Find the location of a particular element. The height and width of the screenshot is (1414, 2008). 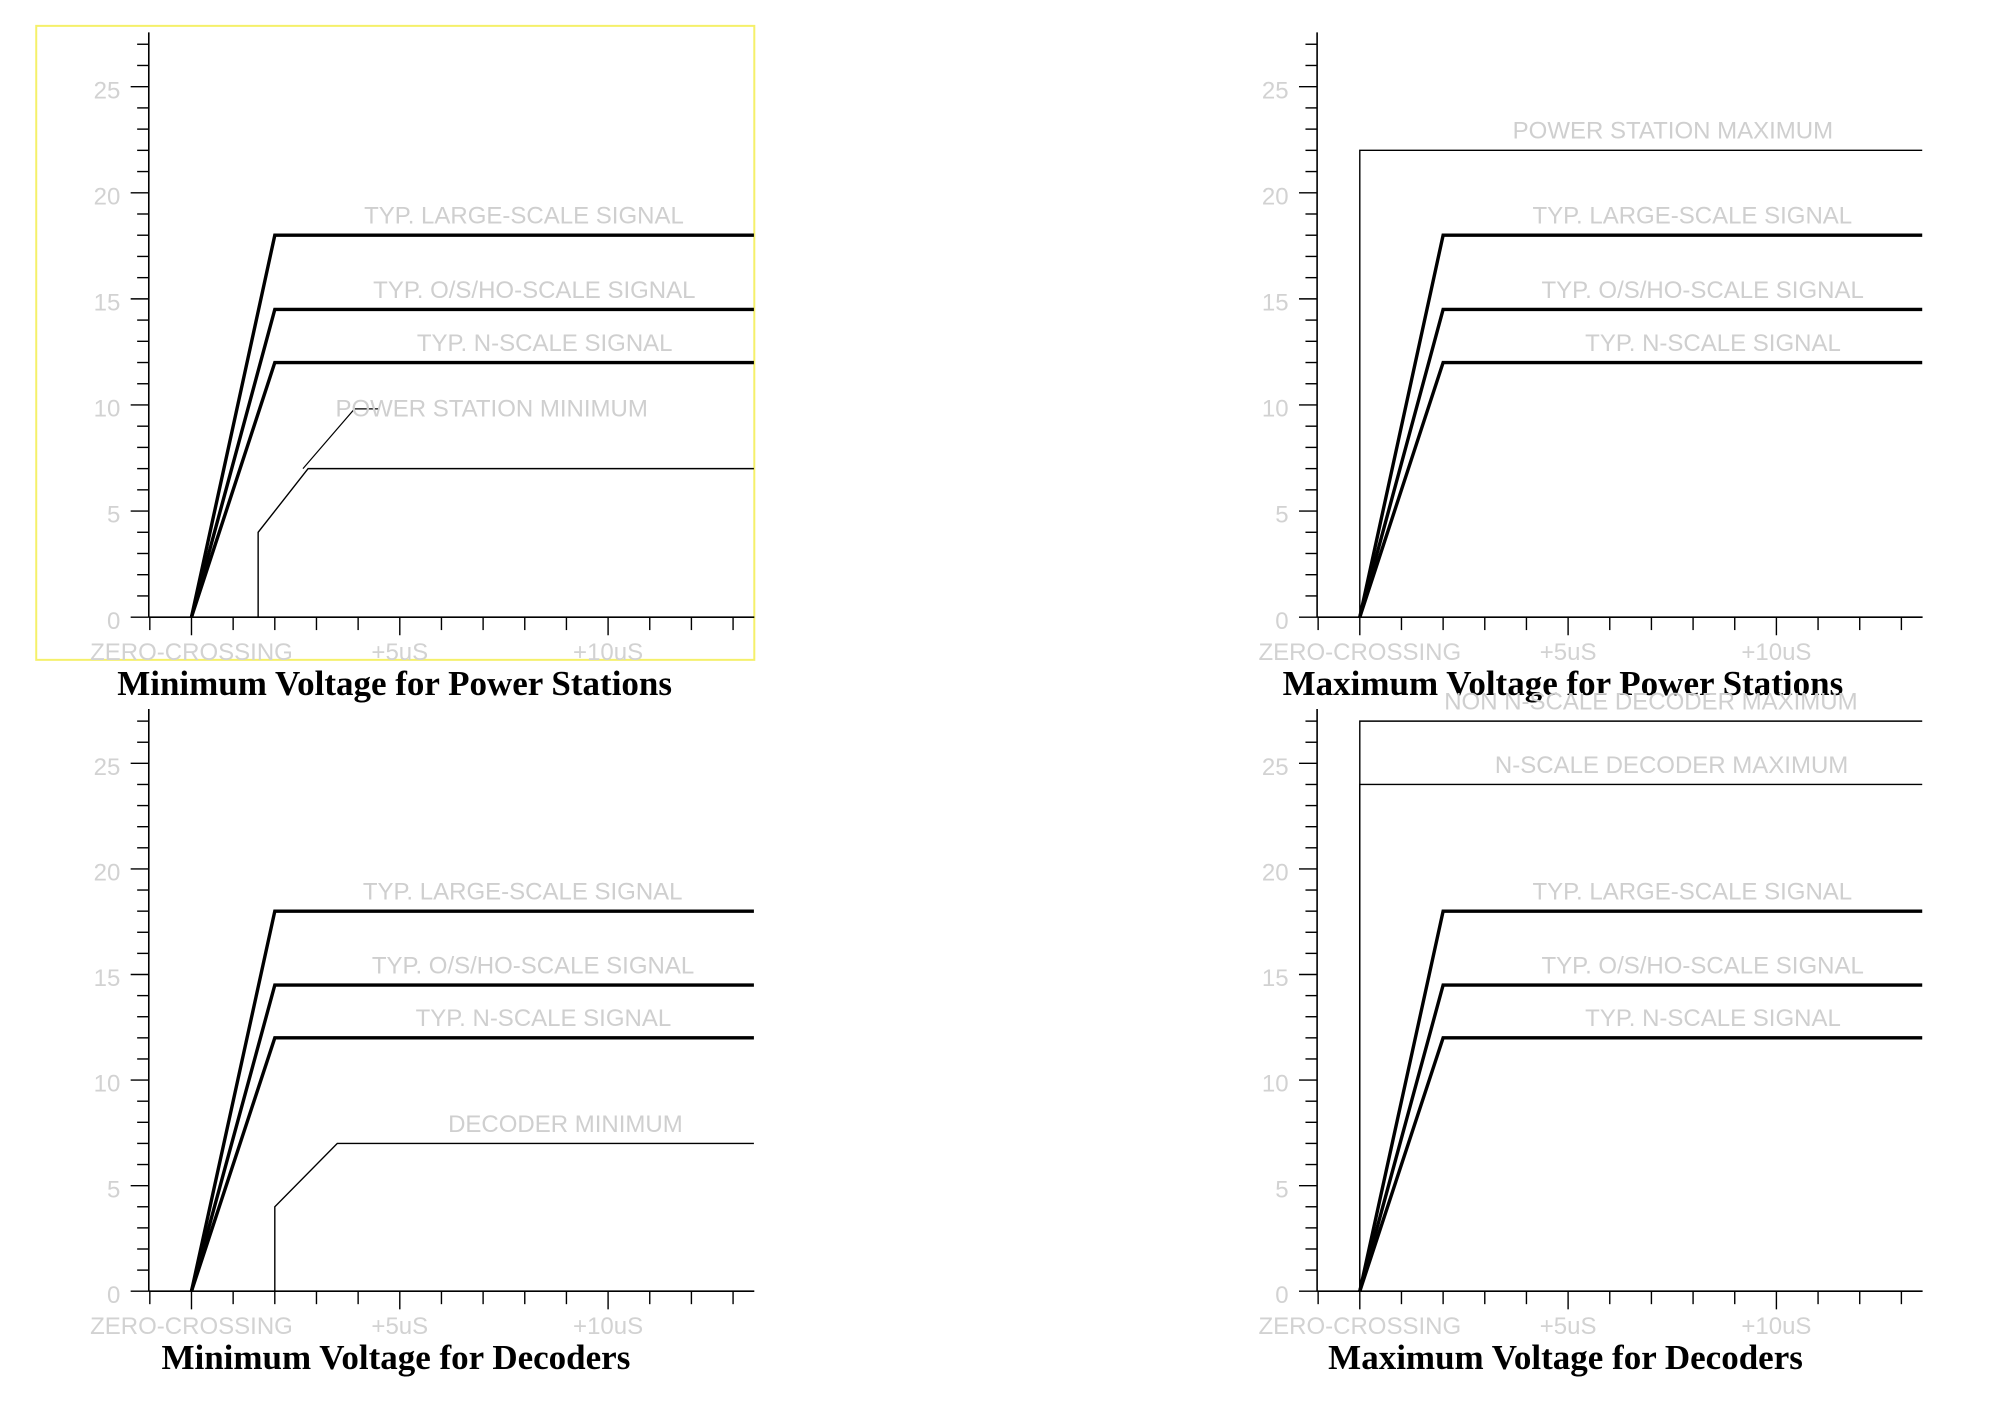

series-label: DECODER MINIMUM is located at coordinates (565, 1124).